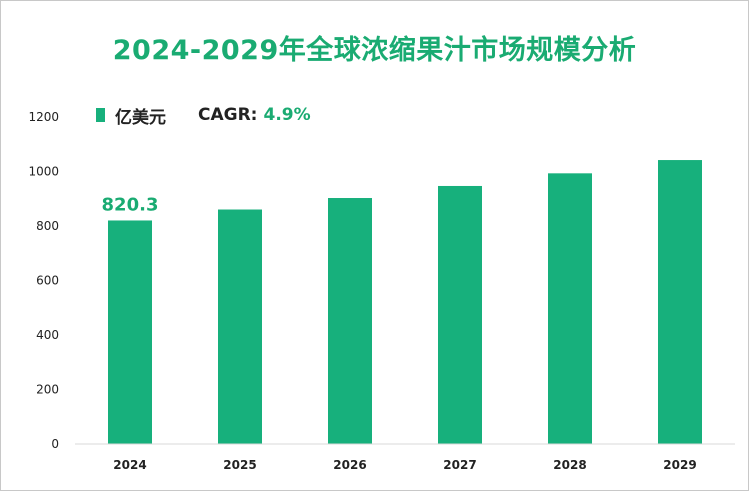 Image resolution: width=749 pixels, height=491 pixels. What do you see at coordinates (228, 115) in the screenshot?
I see `cagr-label: CAGR:` at bounding box center [228, 115].